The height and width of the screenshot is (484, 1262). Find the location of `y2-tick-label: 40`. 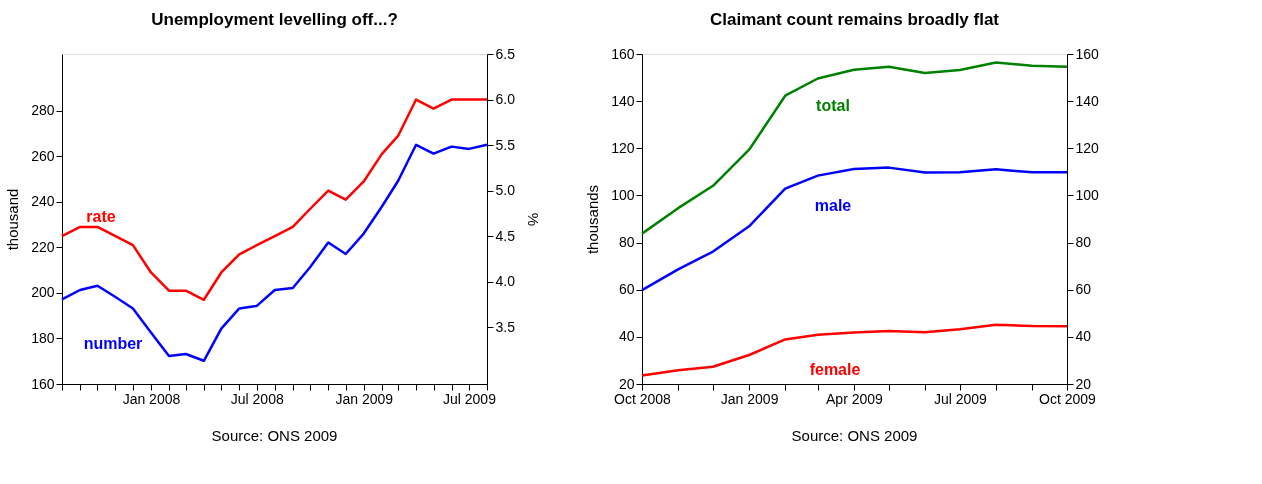

y2-tick-label: 40 is located at coordinates (1083, 336).